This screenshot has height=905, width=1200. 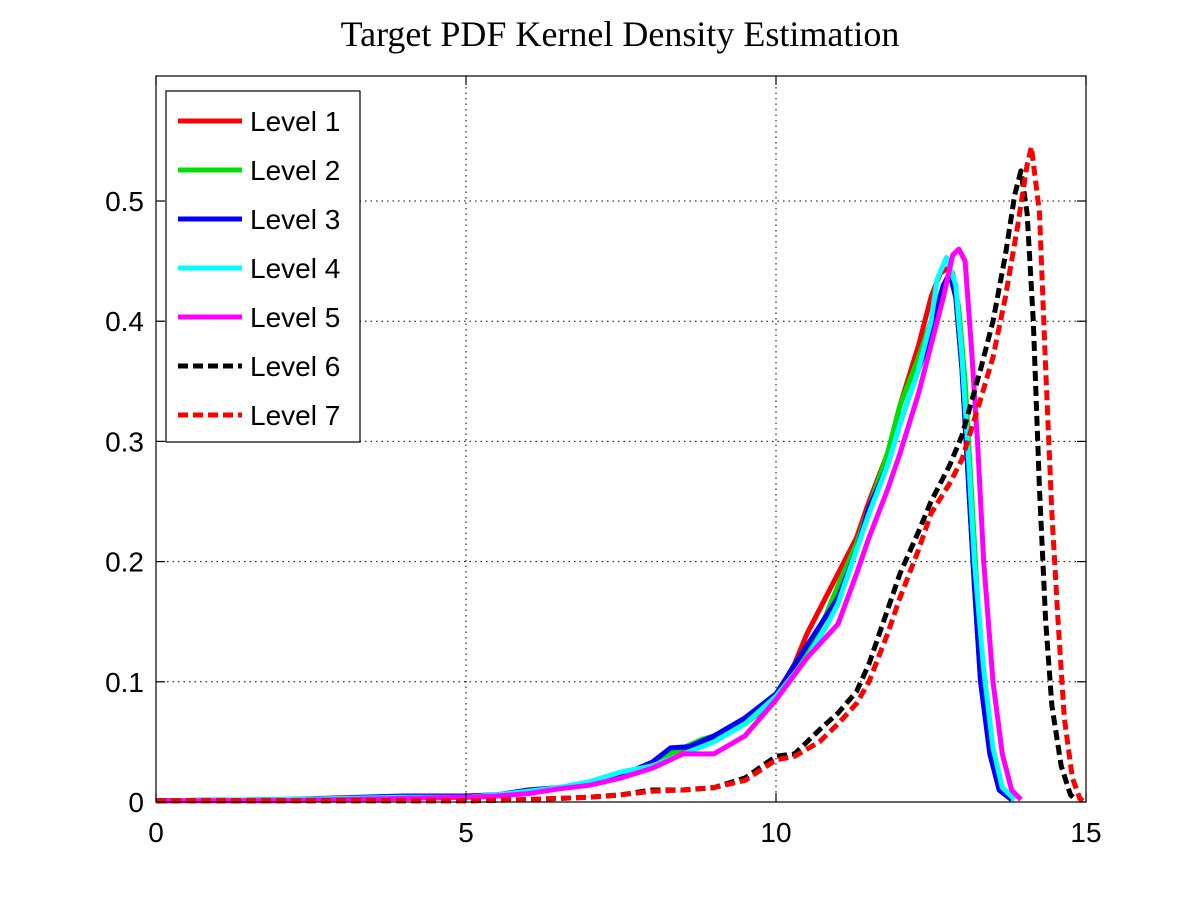 What do you see at coordinates (156, 832) in the screenshot?
I see `x-tick-label: 0` at bounding box center [156, 832].